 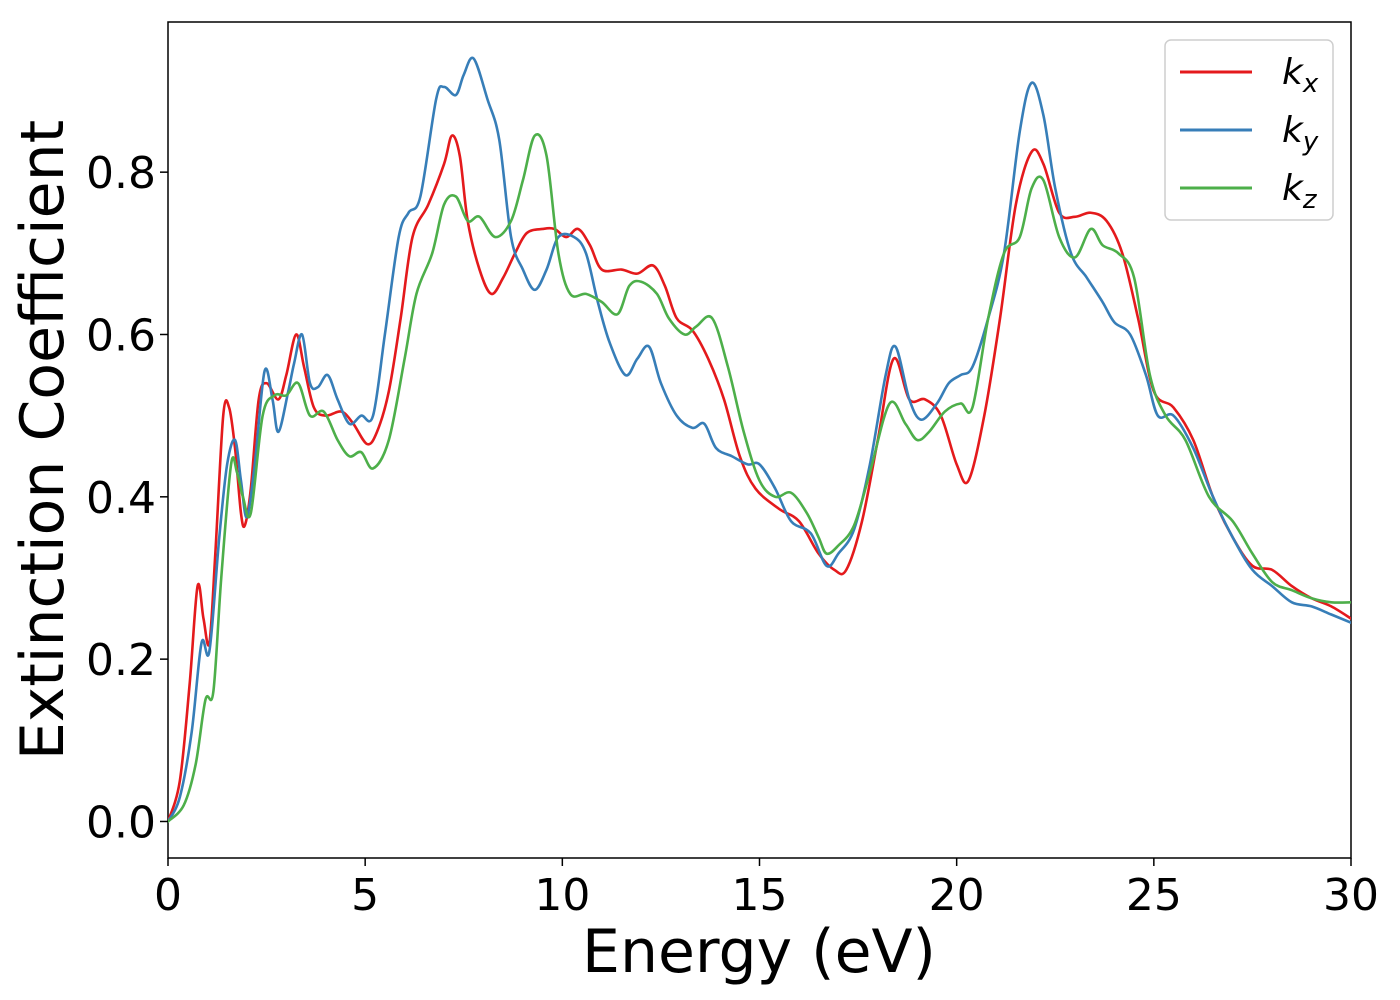 What do you see at coordinates (562, 895) in the screenshot?
I see `x-tick-label: 10` at bounding box center [562, 895].